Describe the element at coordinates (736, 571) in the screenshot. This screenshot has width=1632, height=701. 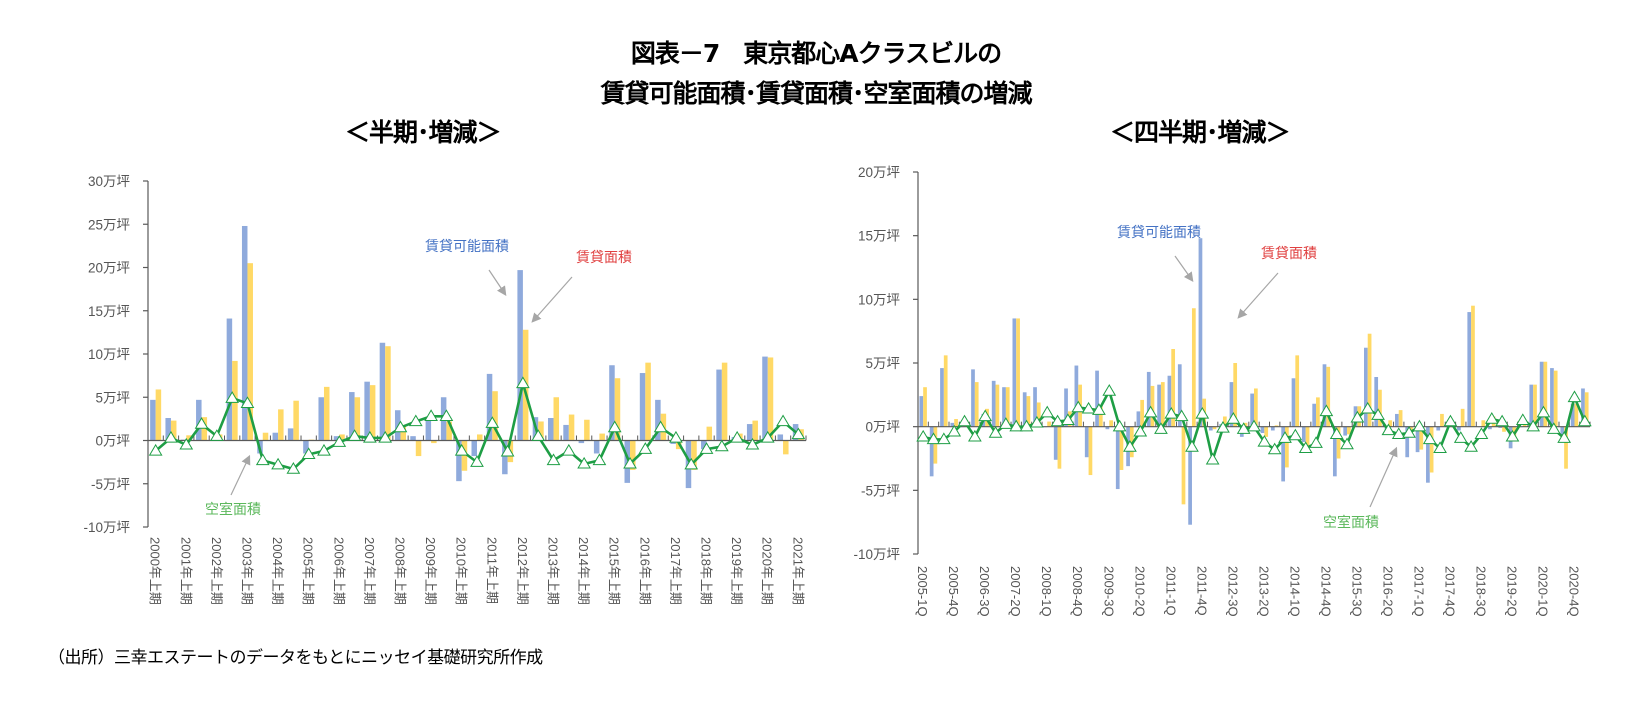
I see `left-x-tick-label: 2019年上期` at that location.